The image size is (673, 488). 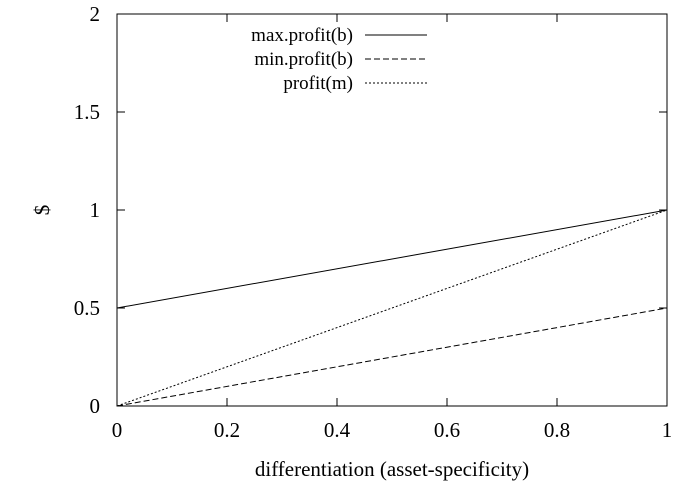 I want to click on x-tick-label: 0.6, so click(x=447, y=430).